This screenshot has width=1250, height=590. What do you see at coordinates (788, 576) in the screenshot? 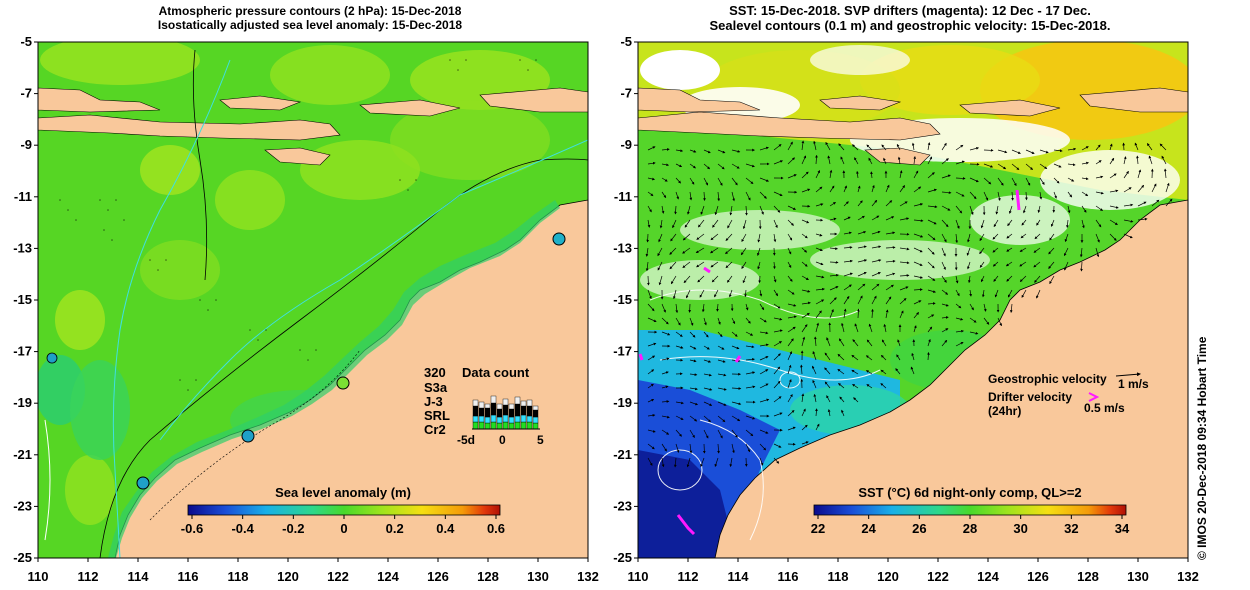
I see `x-tick-label: 116` at bounding box center [788, 576].